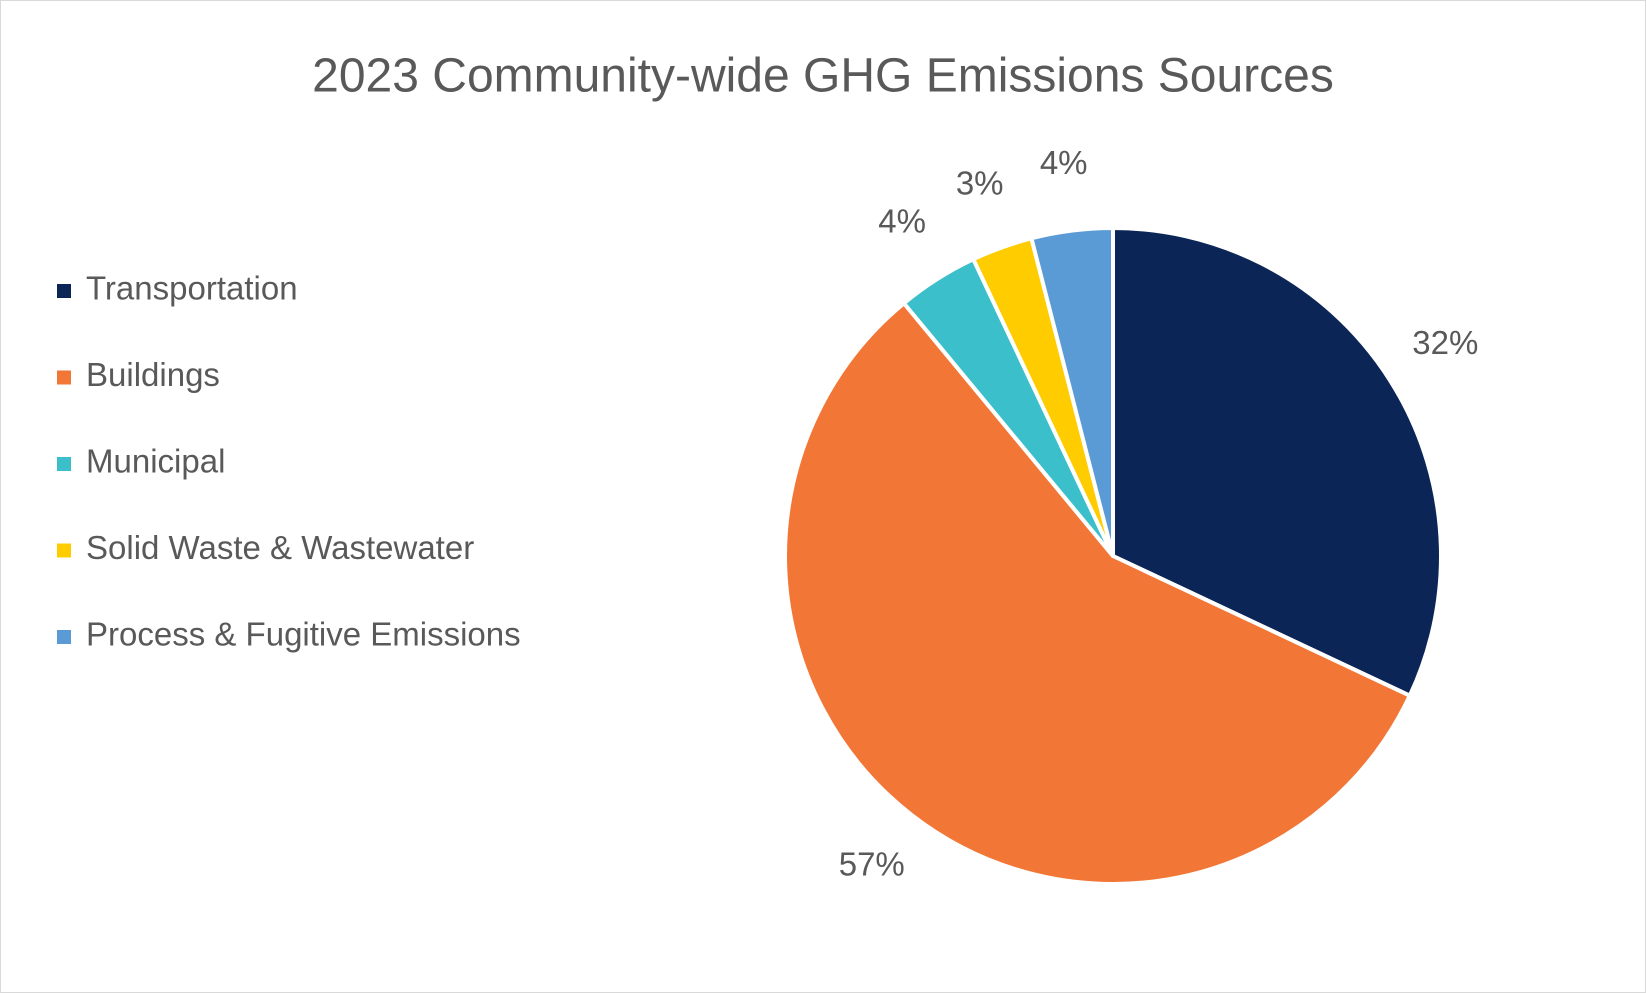 The width and height of the screenshot is (1646, 993). What do you see at coordinates (192, 288) in the screenshot?
I see `legend-label: Transportation` at bounding box center [192, 288].